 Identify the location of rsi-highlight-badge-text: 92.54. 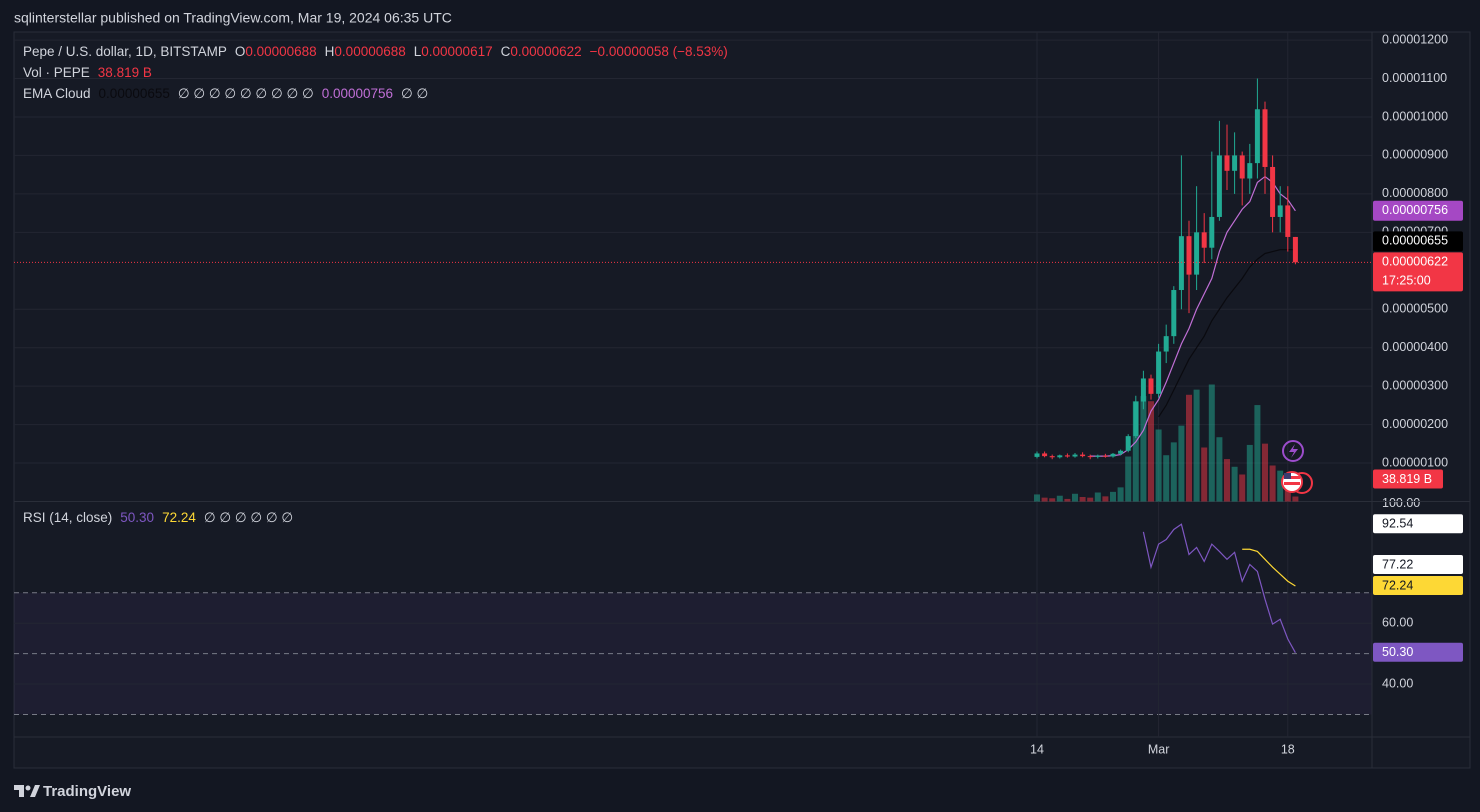
(1397, 523).